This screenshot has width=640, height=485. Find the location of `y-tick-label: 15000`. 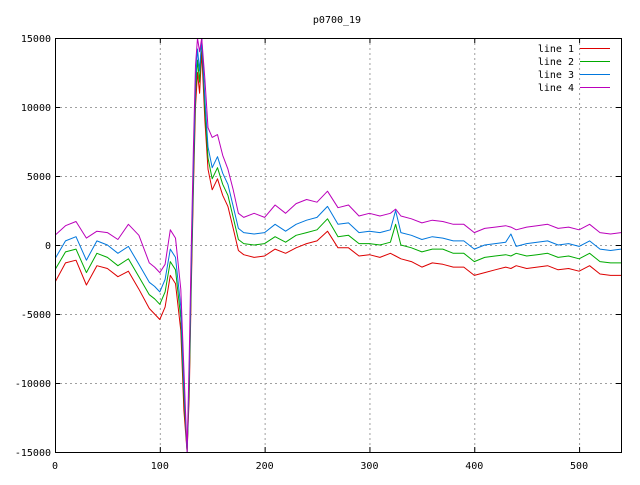

y-tick-label: 15000 is located at coordinates (36, 39).